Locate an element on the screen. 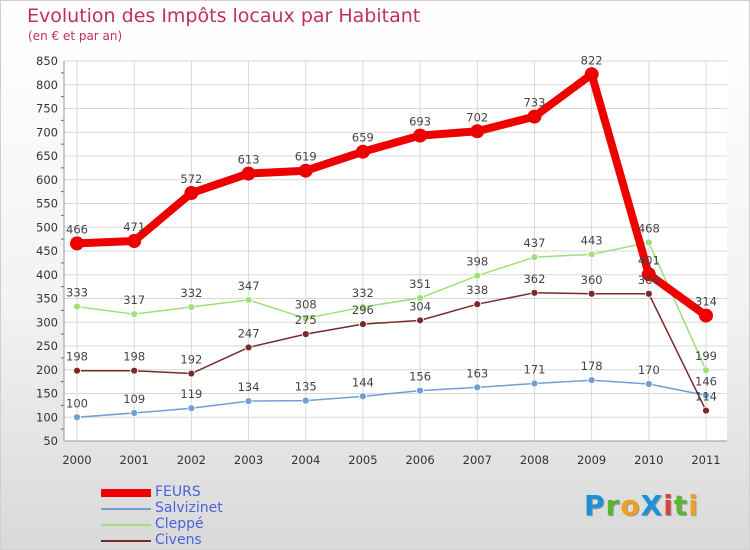 The image size is (750, 550). logo-letter: o is located at coordinates (630, 505).